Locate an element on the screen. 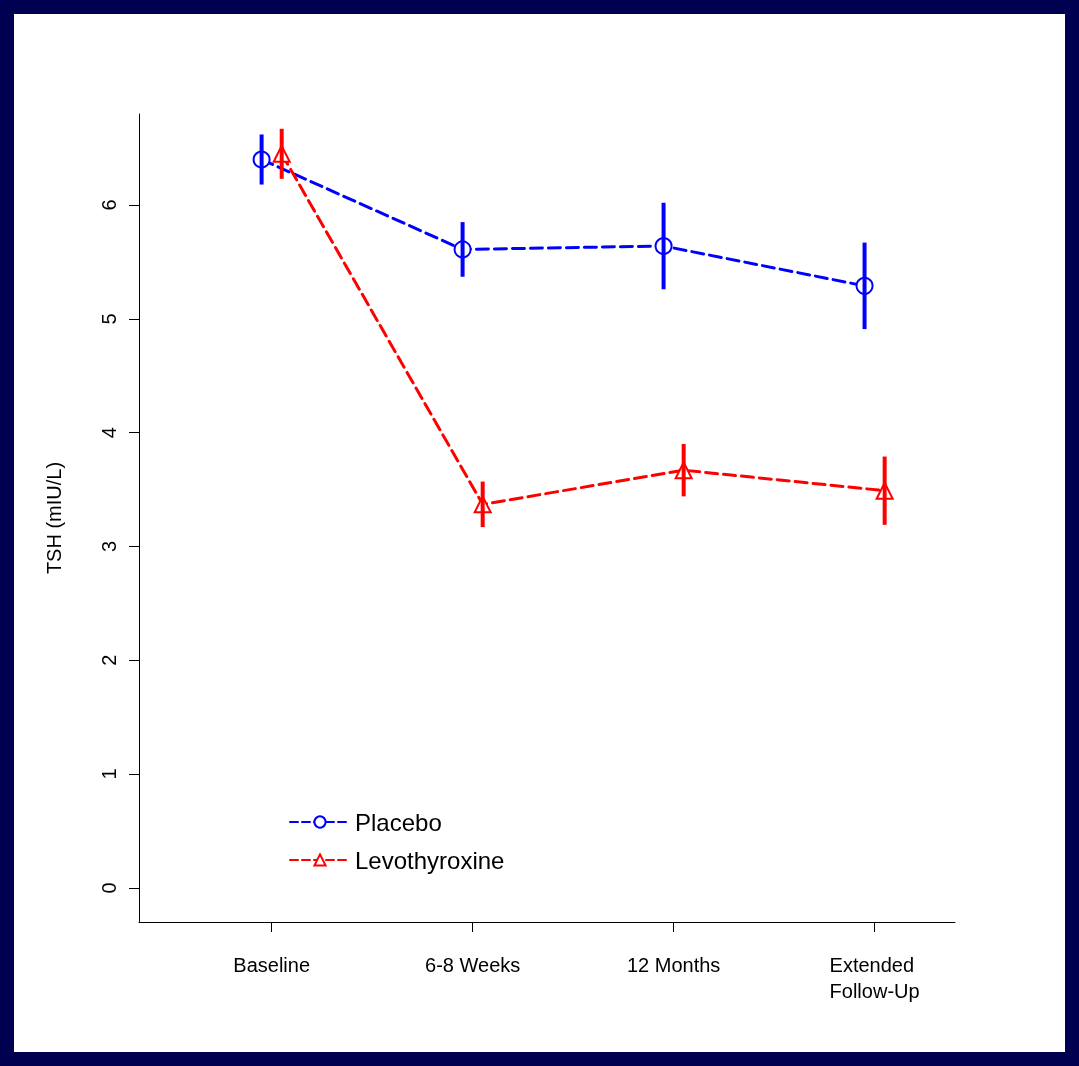 This screenshot has width=1079, height=1066. x-tick-label: 12 Months is located at coordinates (673, 965).